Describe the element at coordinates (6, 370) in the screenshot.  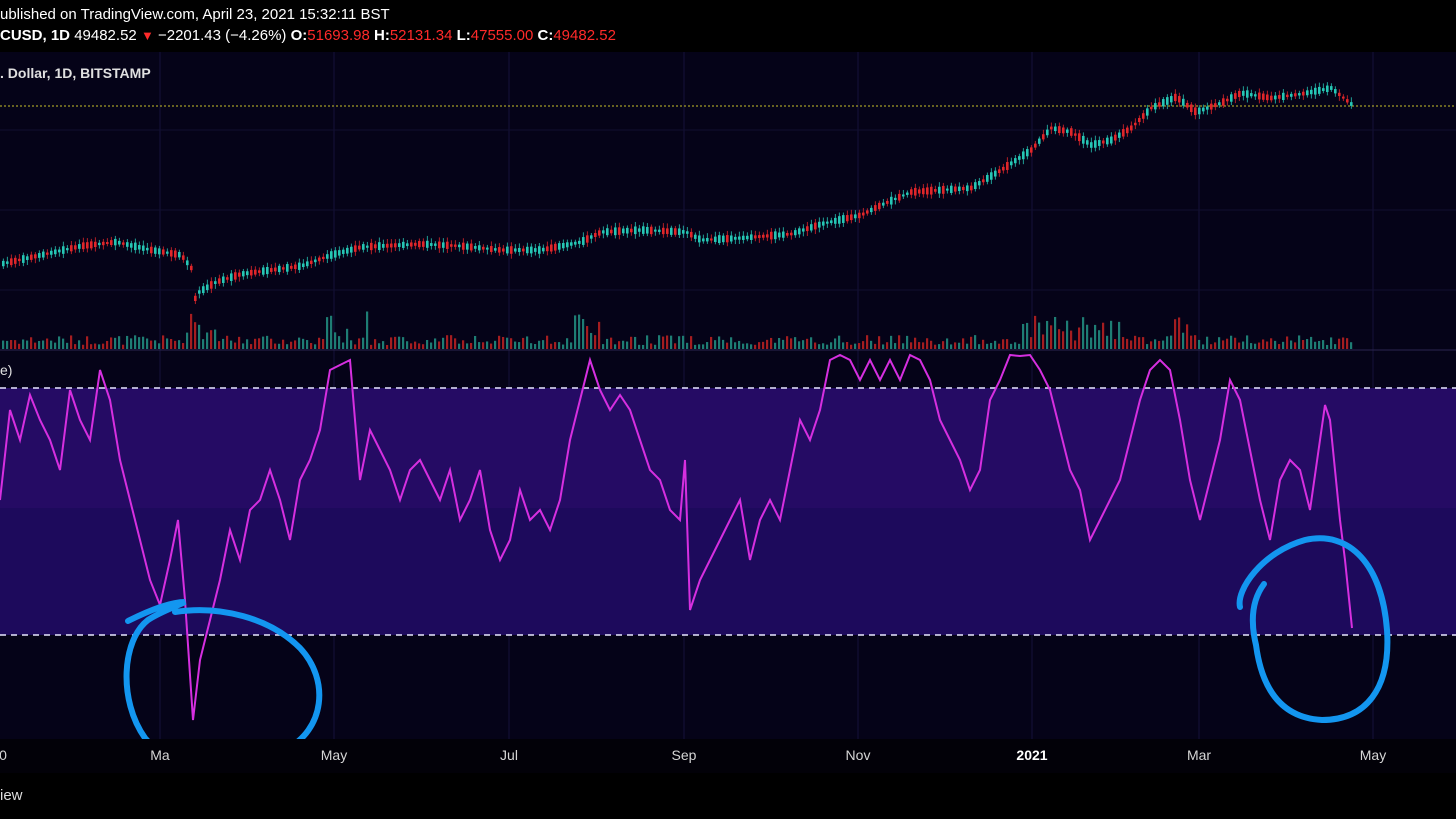
I see `indicator-label: e)` at that location.